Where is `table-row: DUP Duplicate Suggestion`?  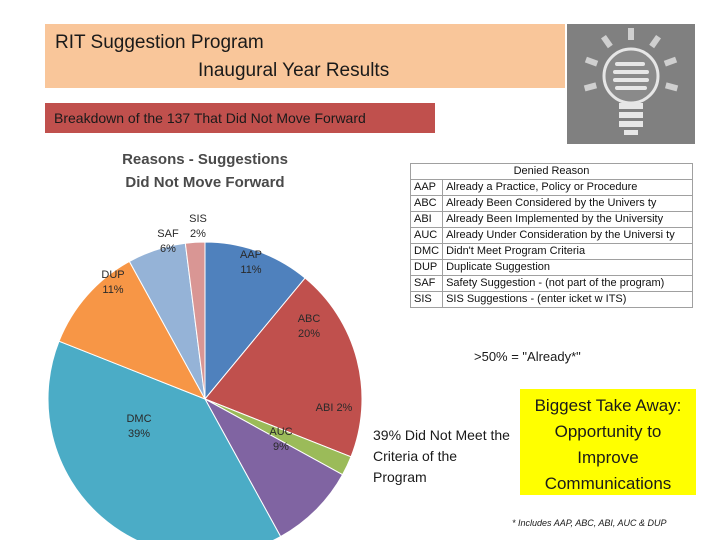
table-row: DUP Duplicate Suggestion is located at coordinates (551, 267).